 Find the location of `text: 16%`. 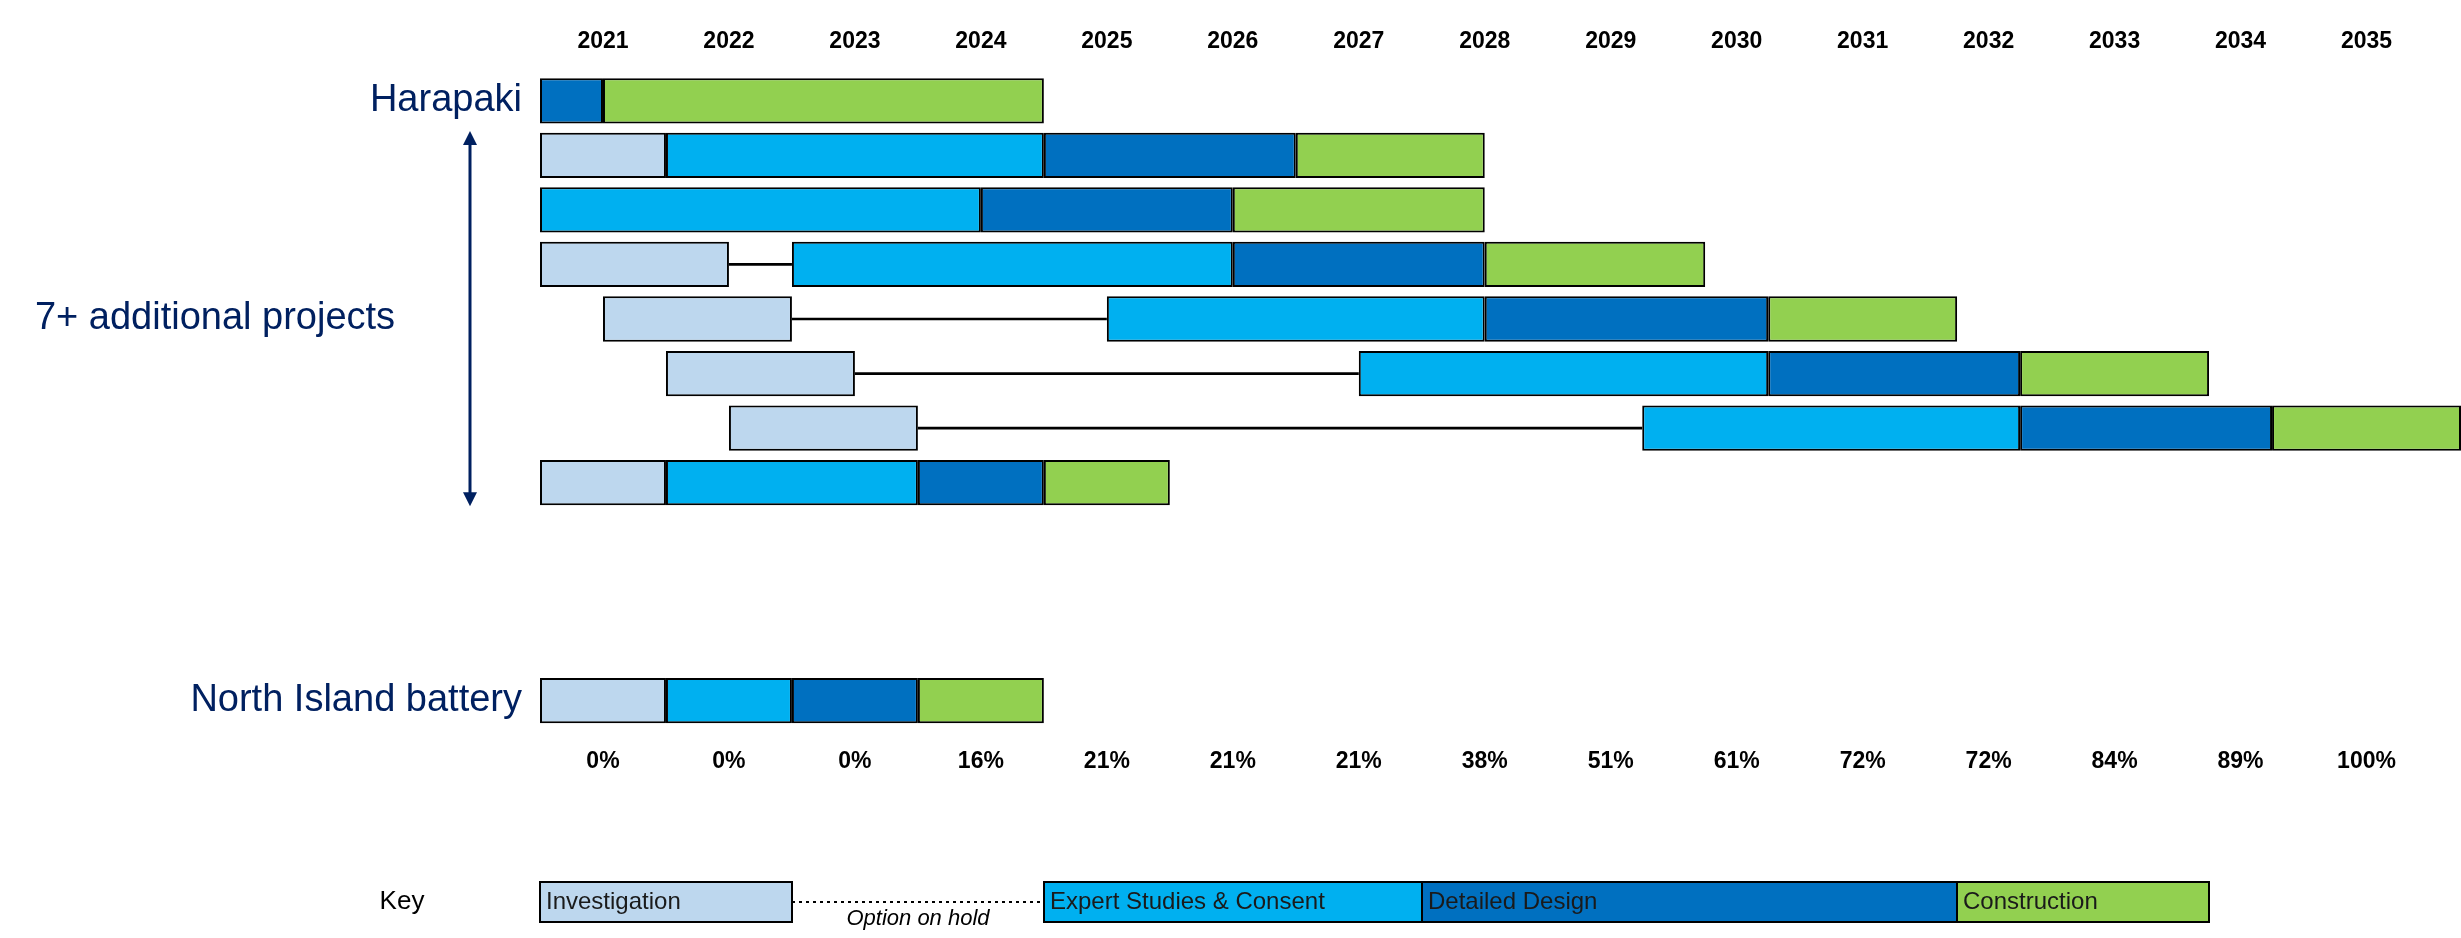

text: 16% is located at coordinates (980, 760).